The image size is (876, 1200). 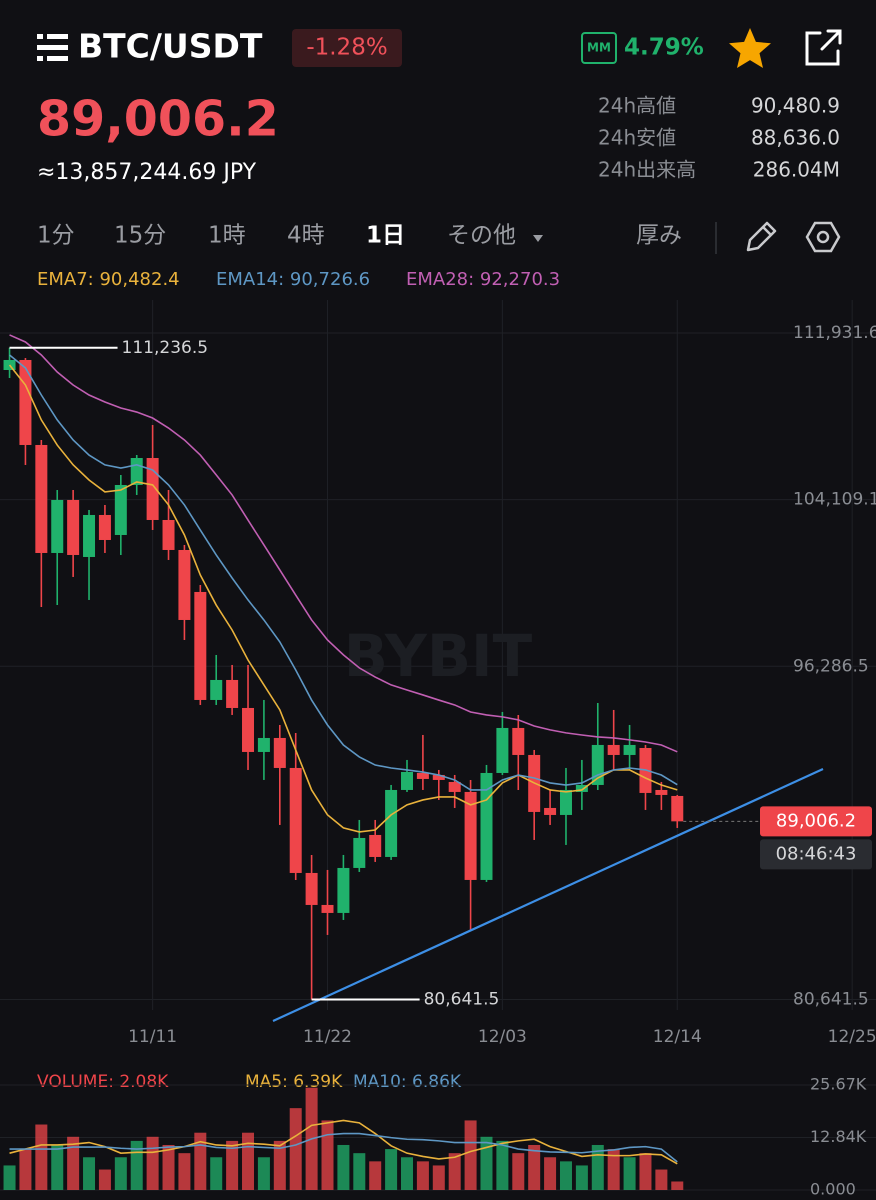 I want to click on y-tick-label: 25.67K, so click(x=838, y=1083).